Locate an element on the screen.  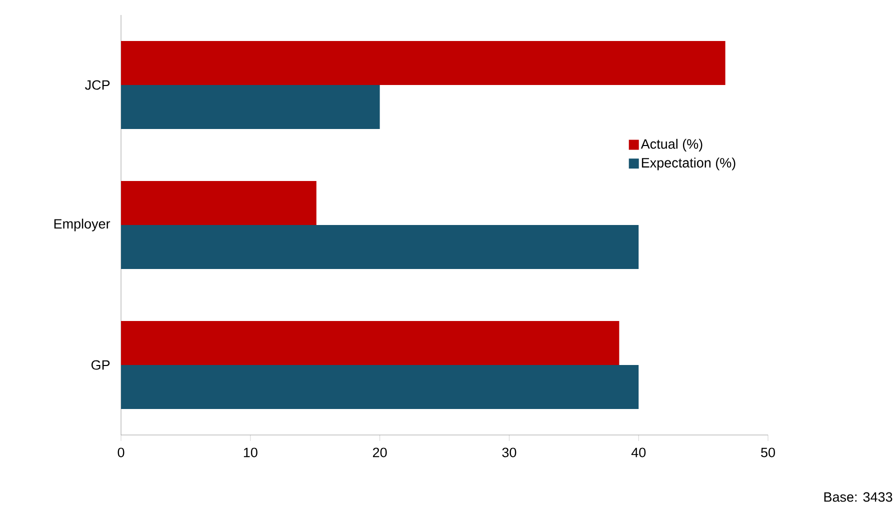
x-tick-label: 40 is located at coordinates (638, 453).